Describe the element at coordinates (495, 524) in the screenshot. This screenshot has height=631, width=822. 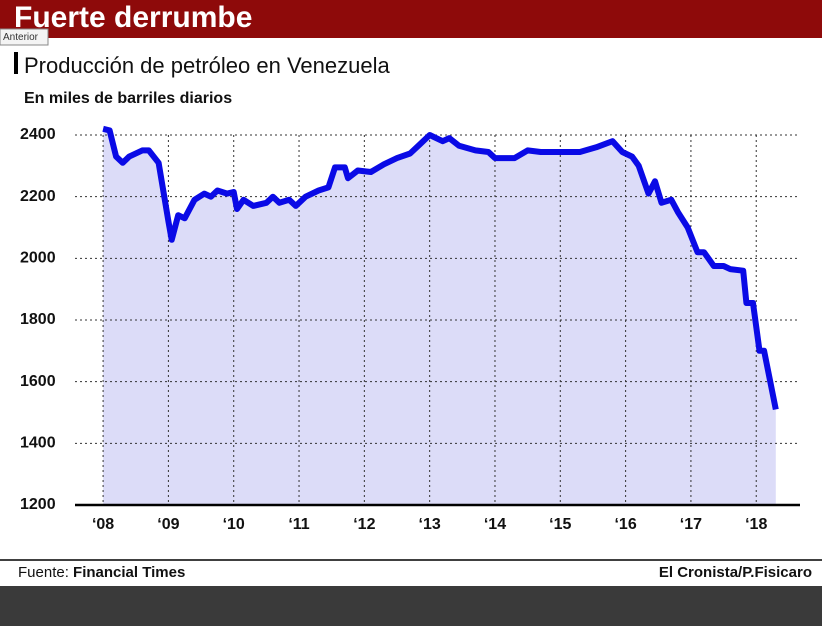
I see `x-tick-label: ‘14` at that location.